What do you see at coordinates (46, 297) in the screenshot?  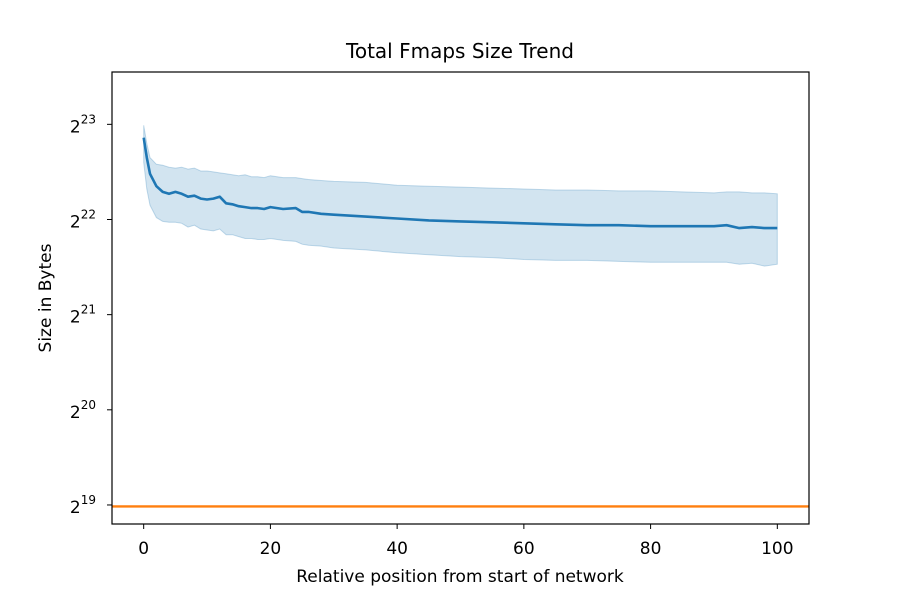 I see `y-axis-title: Size in Bytes` at bounding box center [46, 297].